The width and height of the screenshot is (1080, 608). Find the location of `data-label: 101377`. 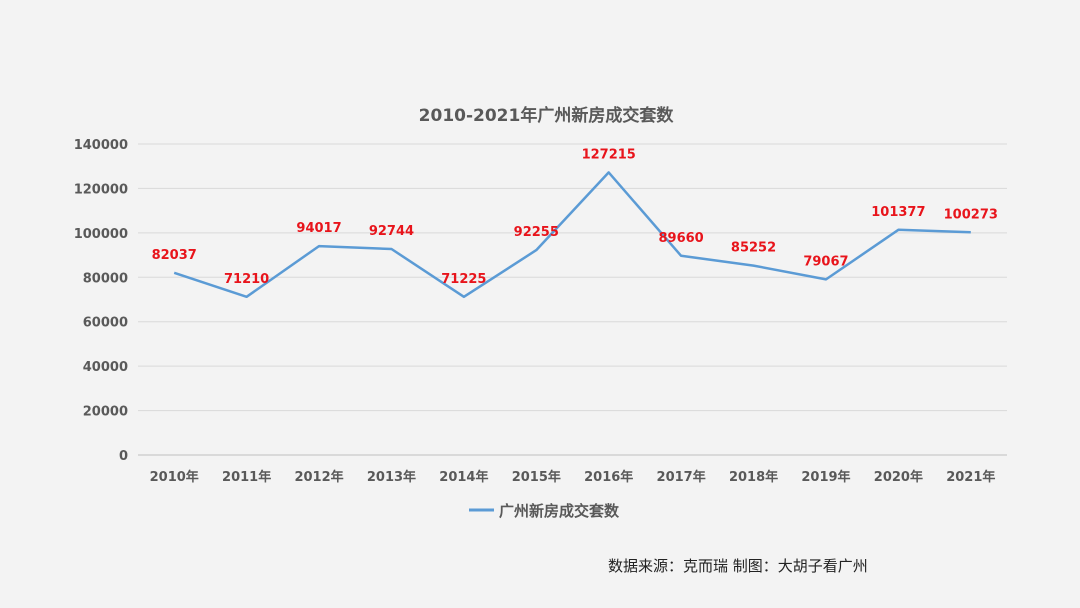

data-label: 101377 is located at coordinates (898, 212).